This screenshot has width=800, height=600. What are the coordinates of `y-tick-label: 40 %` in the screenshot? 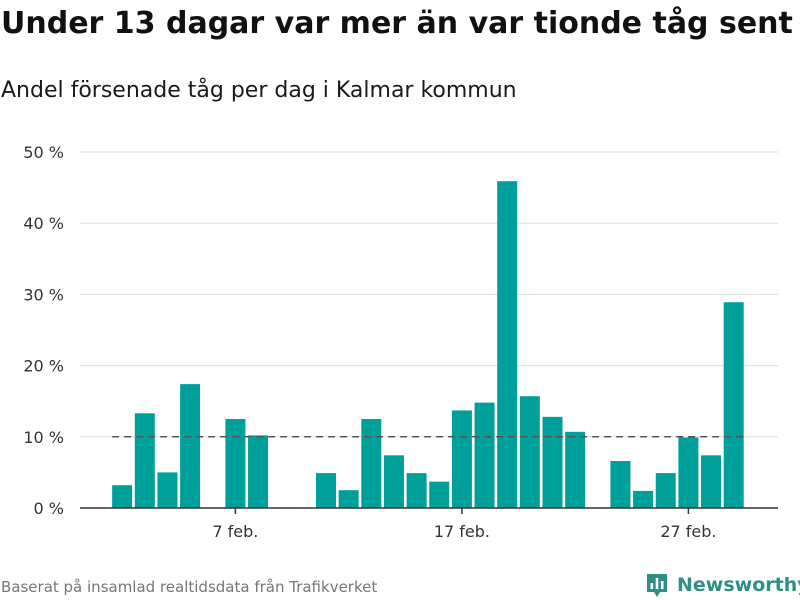 It's located at (43, 223).